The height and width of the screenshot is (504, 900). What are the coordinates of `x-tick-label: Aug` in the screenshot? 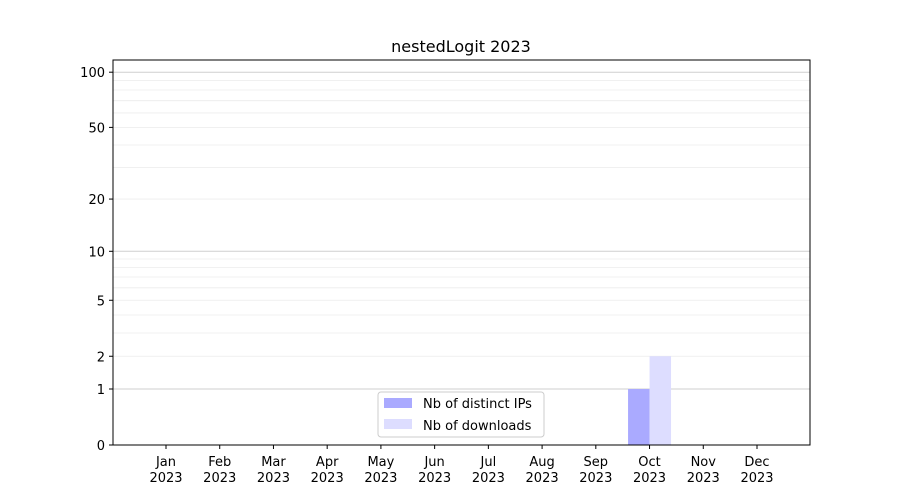 It's located at (541, 462).